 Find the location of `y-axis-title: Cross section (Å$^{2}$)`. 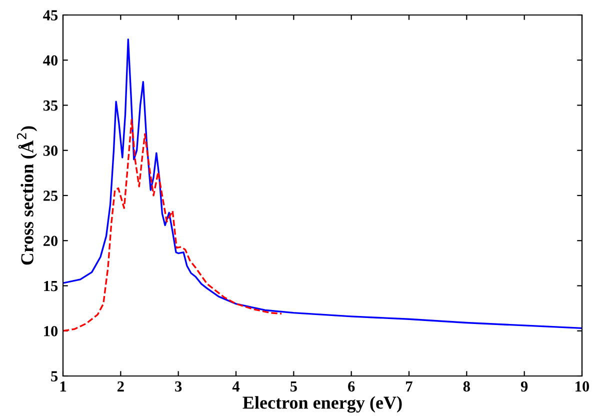

y-axis-title: Cross section (Å$^{2}$) is located at coordinates (27, 195).